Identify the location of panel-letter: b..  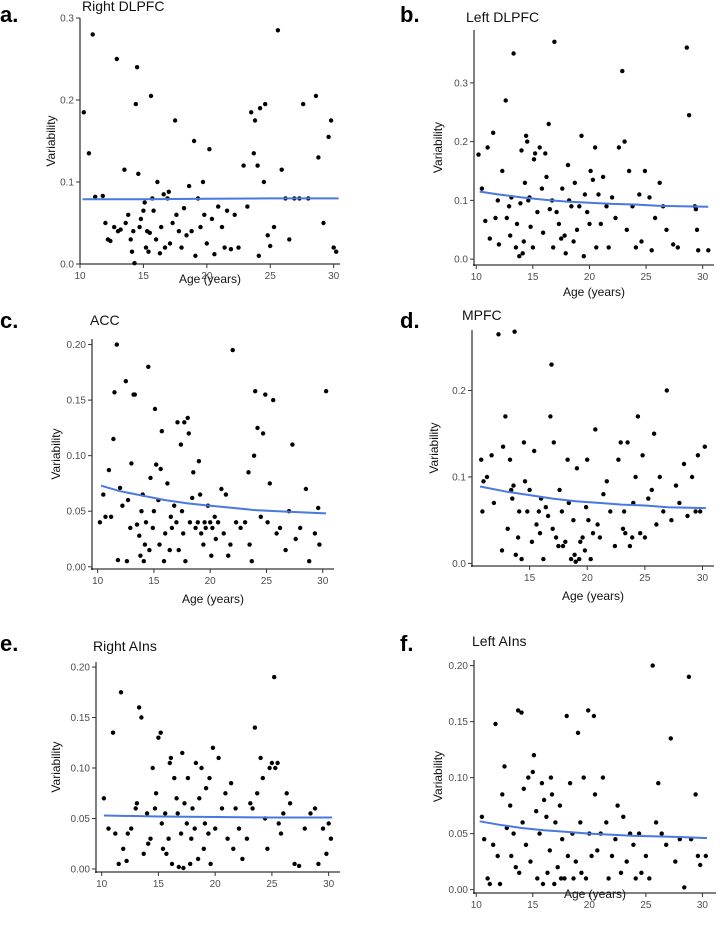
(410, 14).